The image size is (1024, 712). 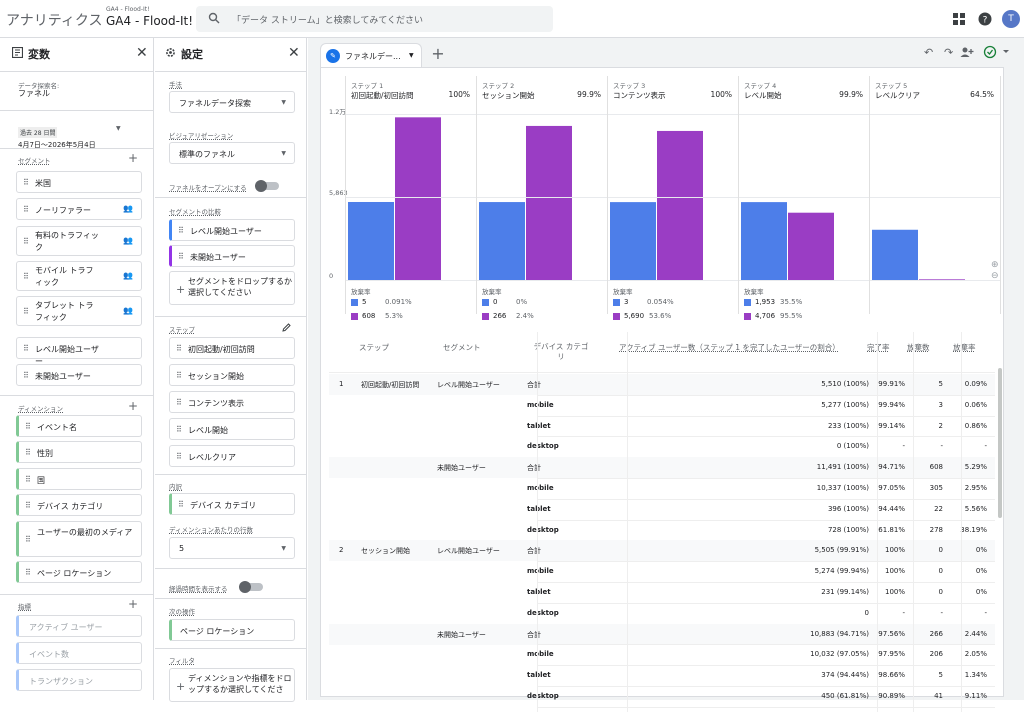 I want to click on undo-icon: ↶, so click(x=929, y=52).